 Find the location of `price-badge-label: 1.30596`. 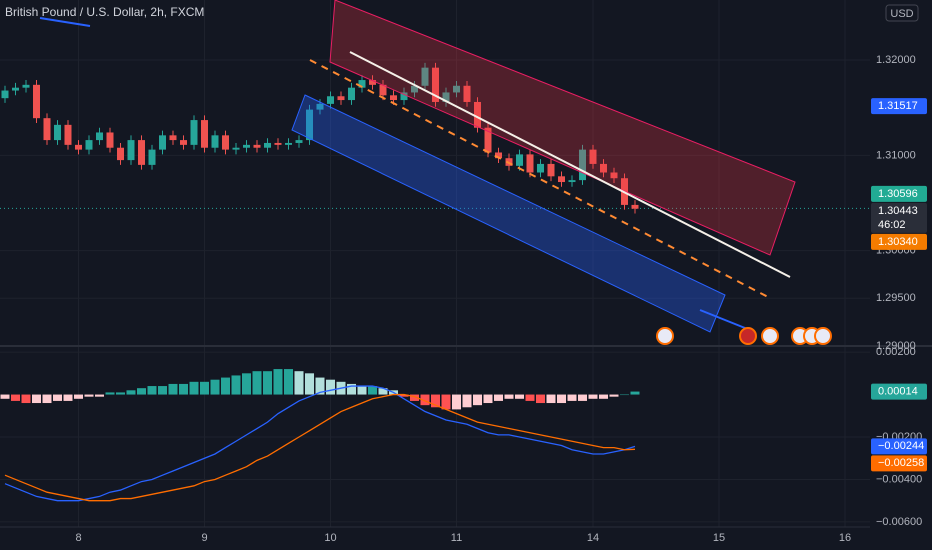

price-badge-label: 1.30596 is located at coordinates (898, 194).